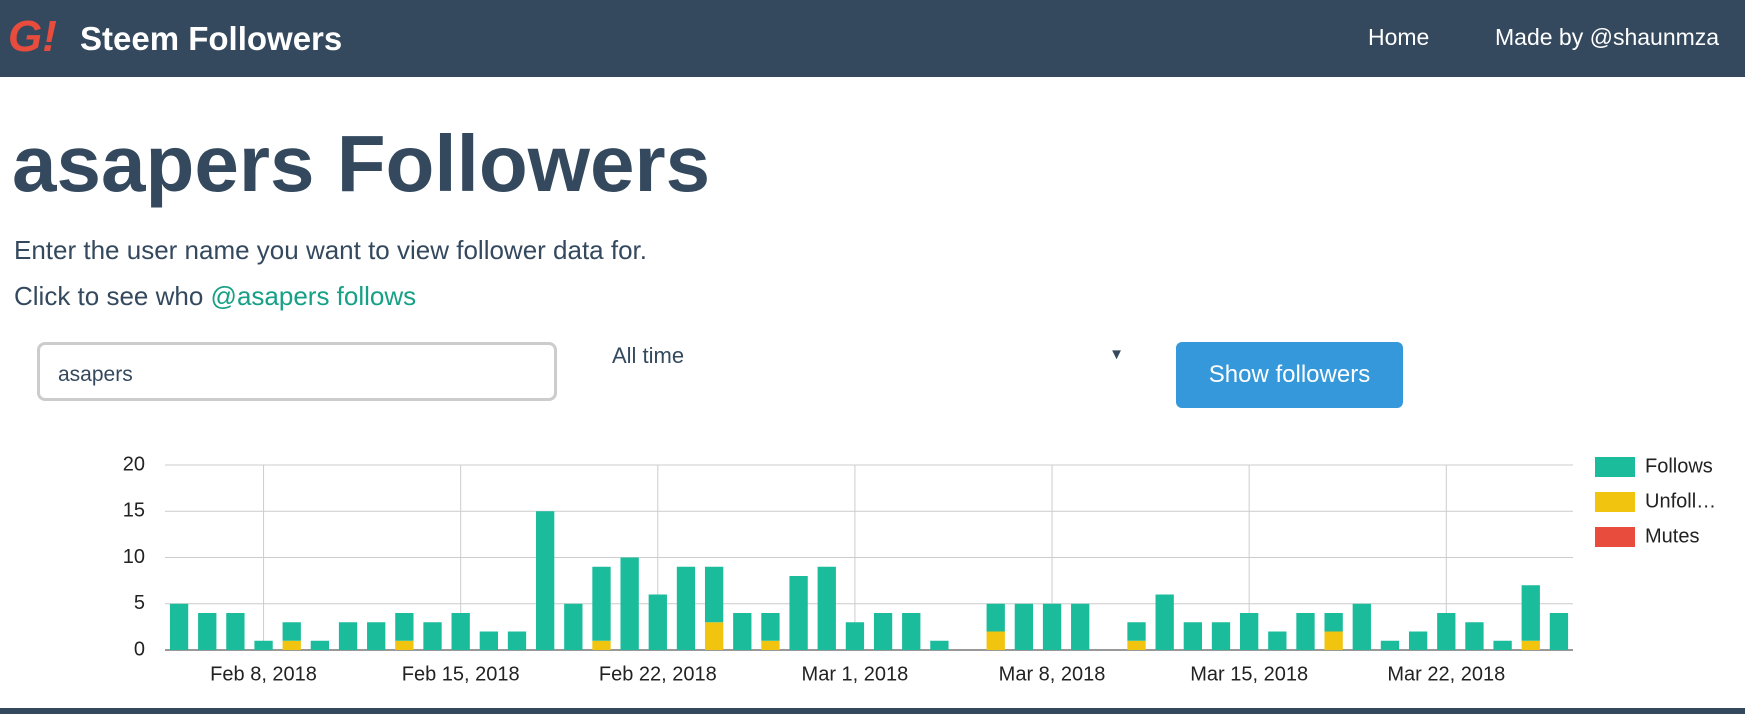 The width and height of the screenshot is (1745, 714). What do you see at coordinates (134, 464) in the screenshot?
I see `y-tick-label: 20` at bounding box center [134, 464].